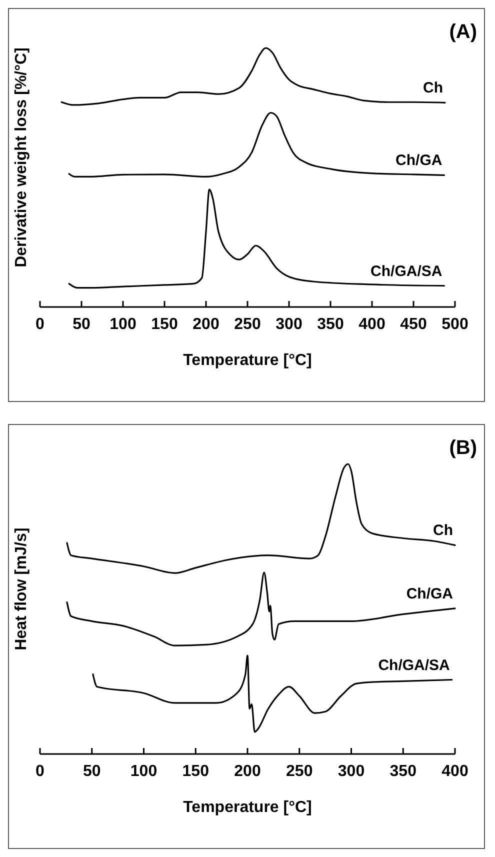  I want to click on text: (B), so click(463, 448).